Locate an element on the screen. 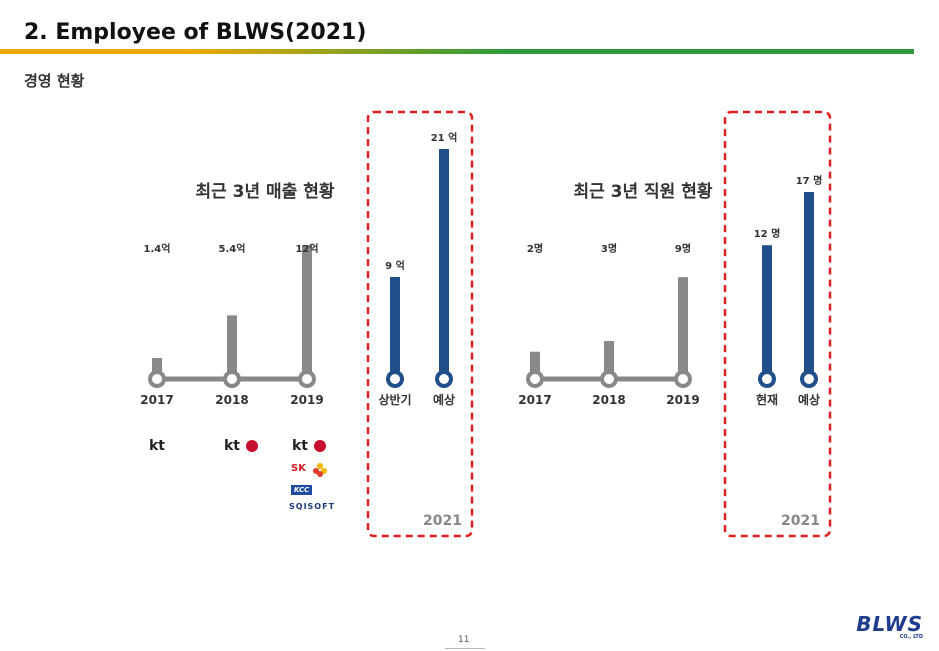 The image size is (939, 651). clients-2017: kt is located at coordinates (157, 446).